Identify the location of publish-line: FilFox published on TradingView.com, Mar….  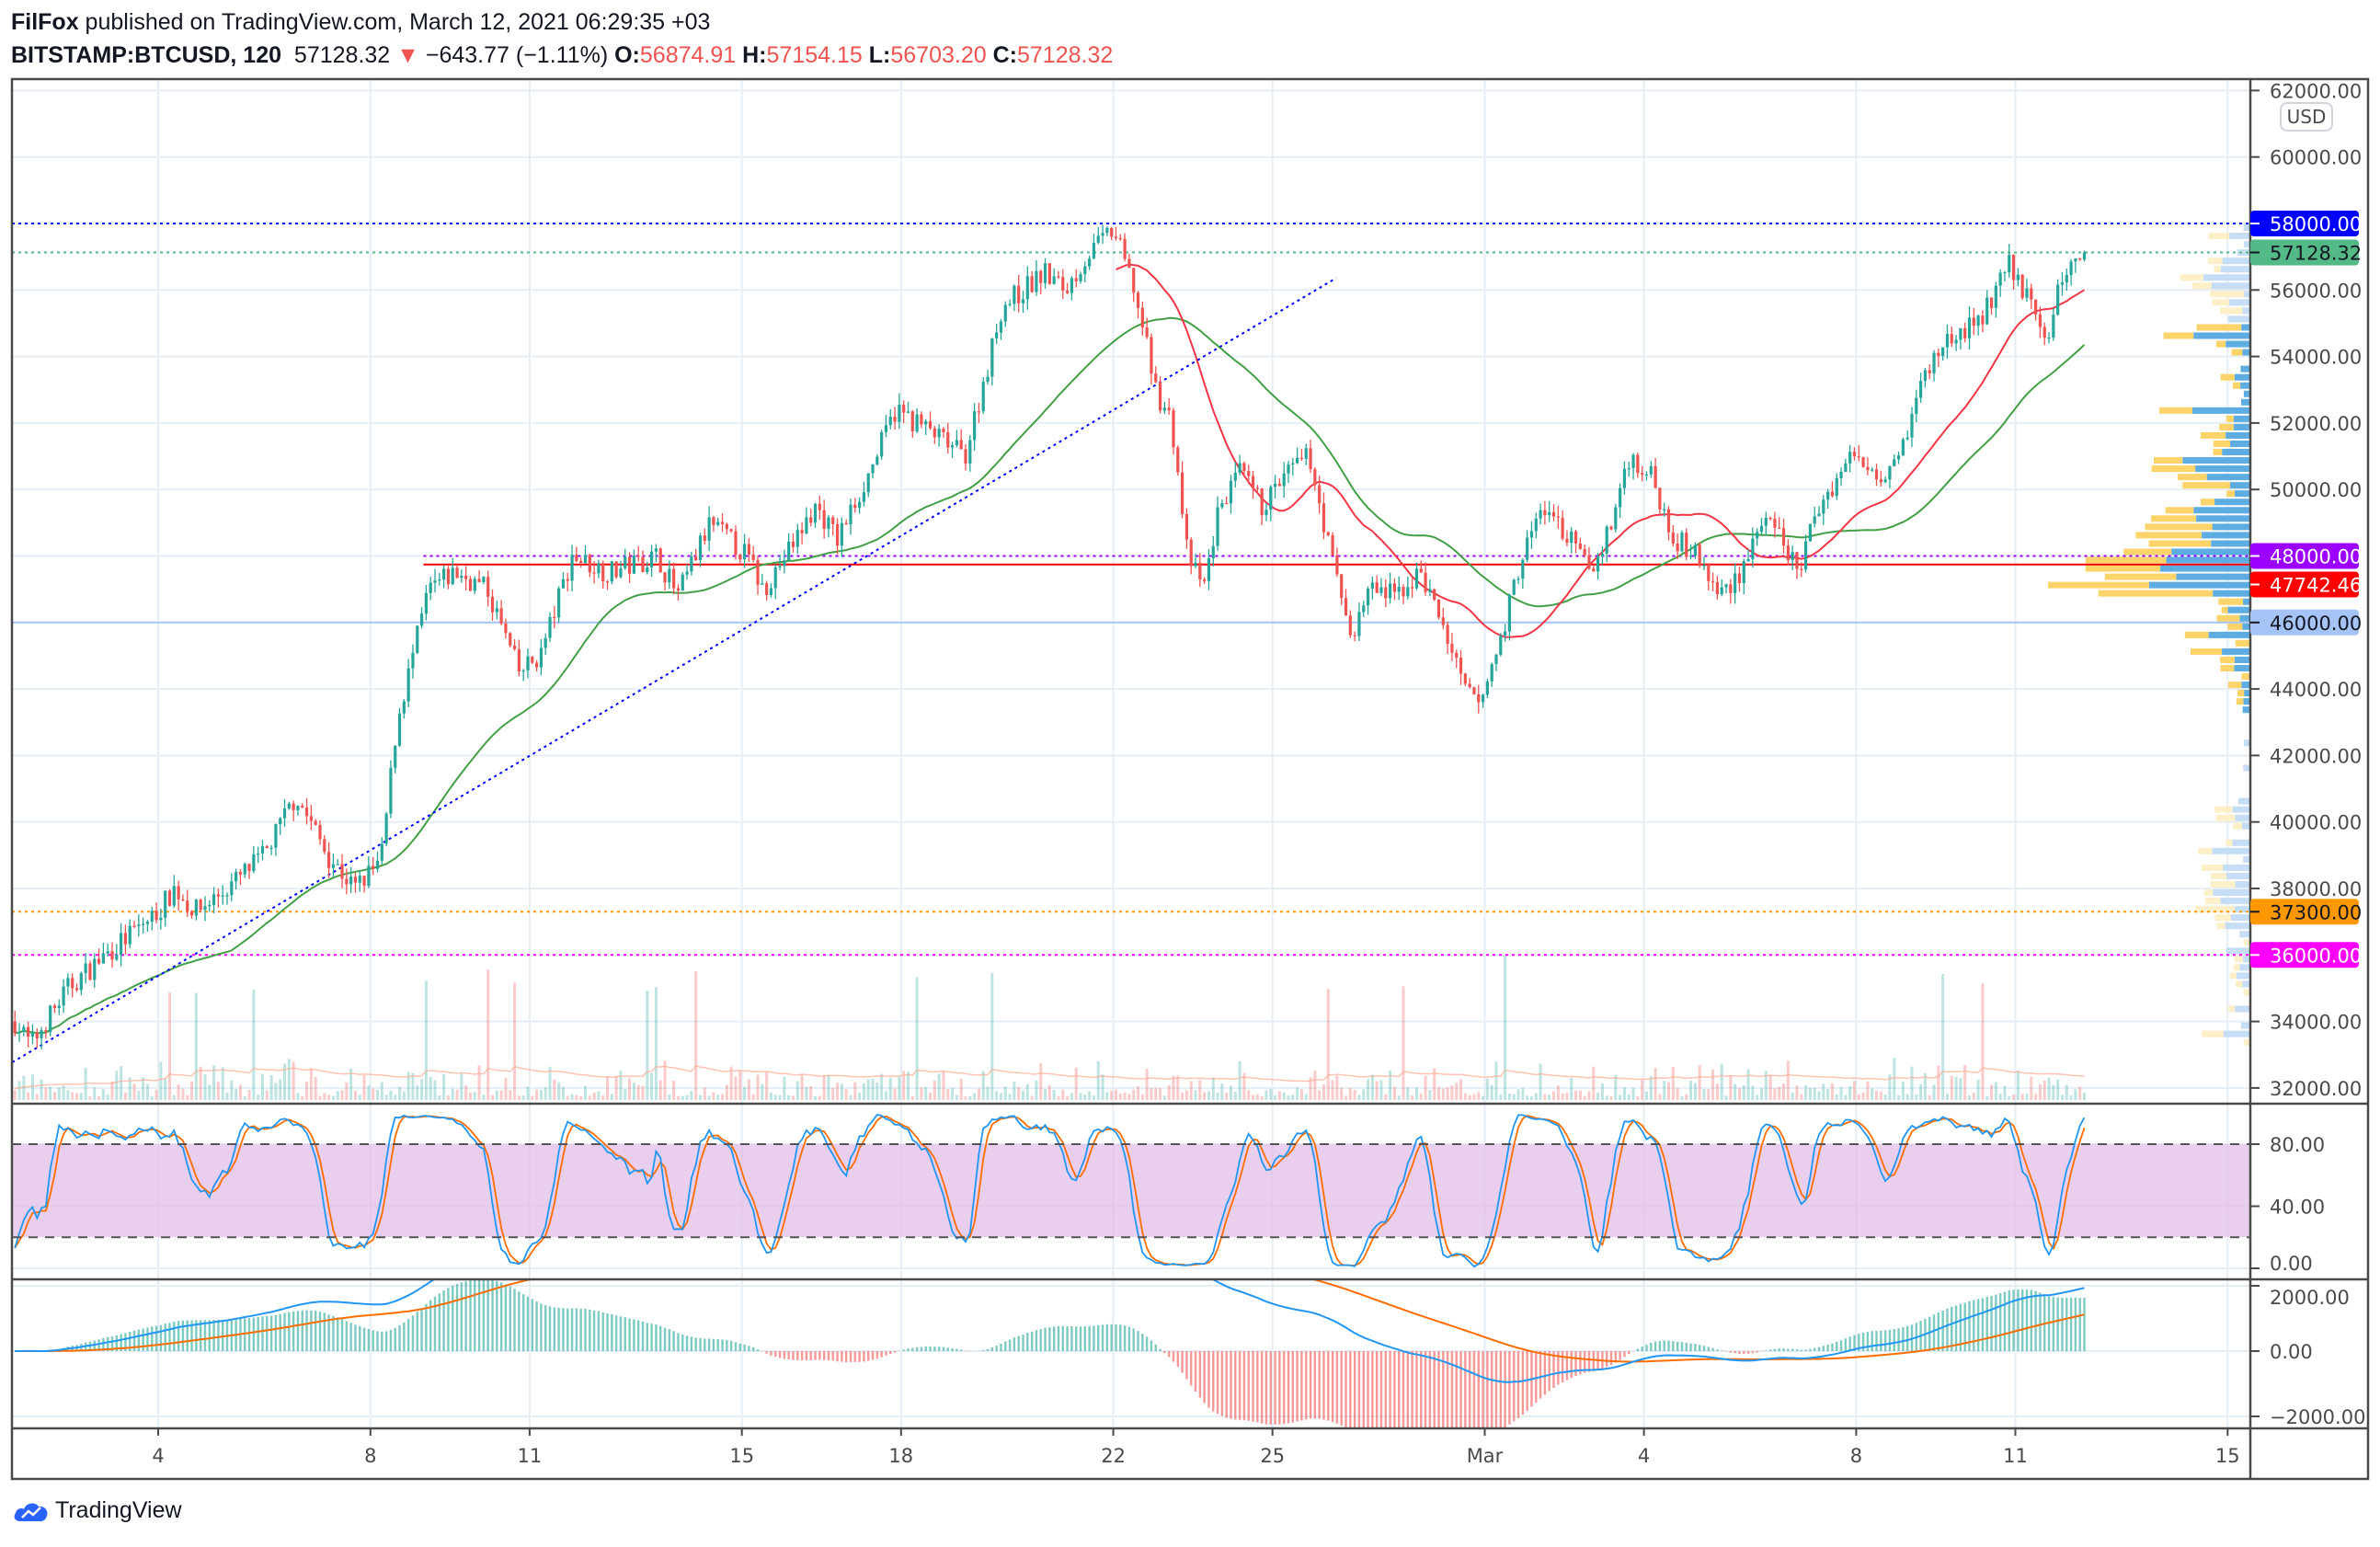
(562, 22).